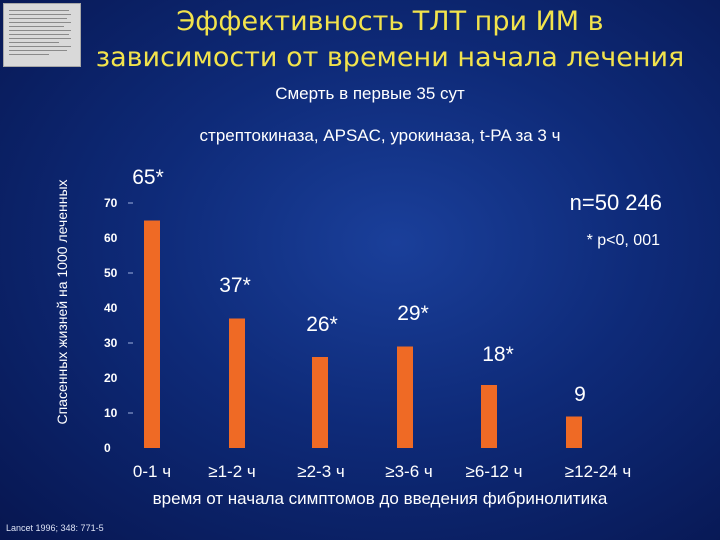 This screenshot has width=720, height=540. Describe the element at coordinates (107, 448) in the screenshot. I see `y-tick-label: 0` at that location.